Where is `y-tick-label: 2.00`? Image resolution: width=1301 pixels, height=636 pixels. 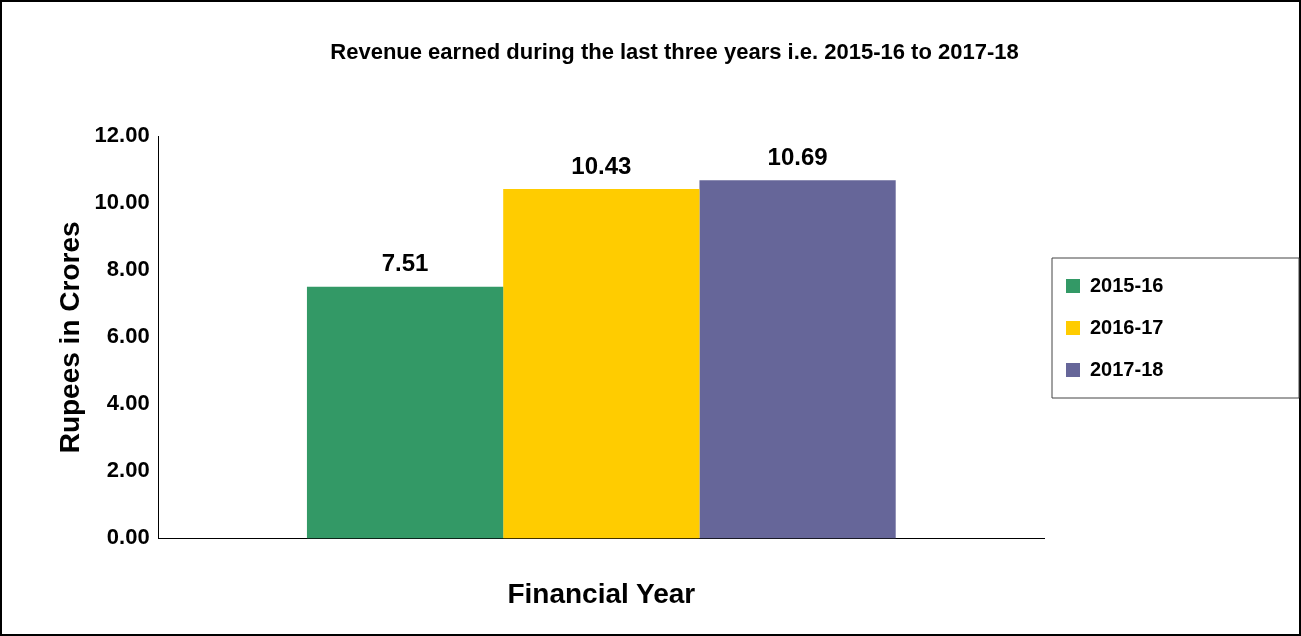
y-tick-label: 2.00 is located at coordinates (128, 470).